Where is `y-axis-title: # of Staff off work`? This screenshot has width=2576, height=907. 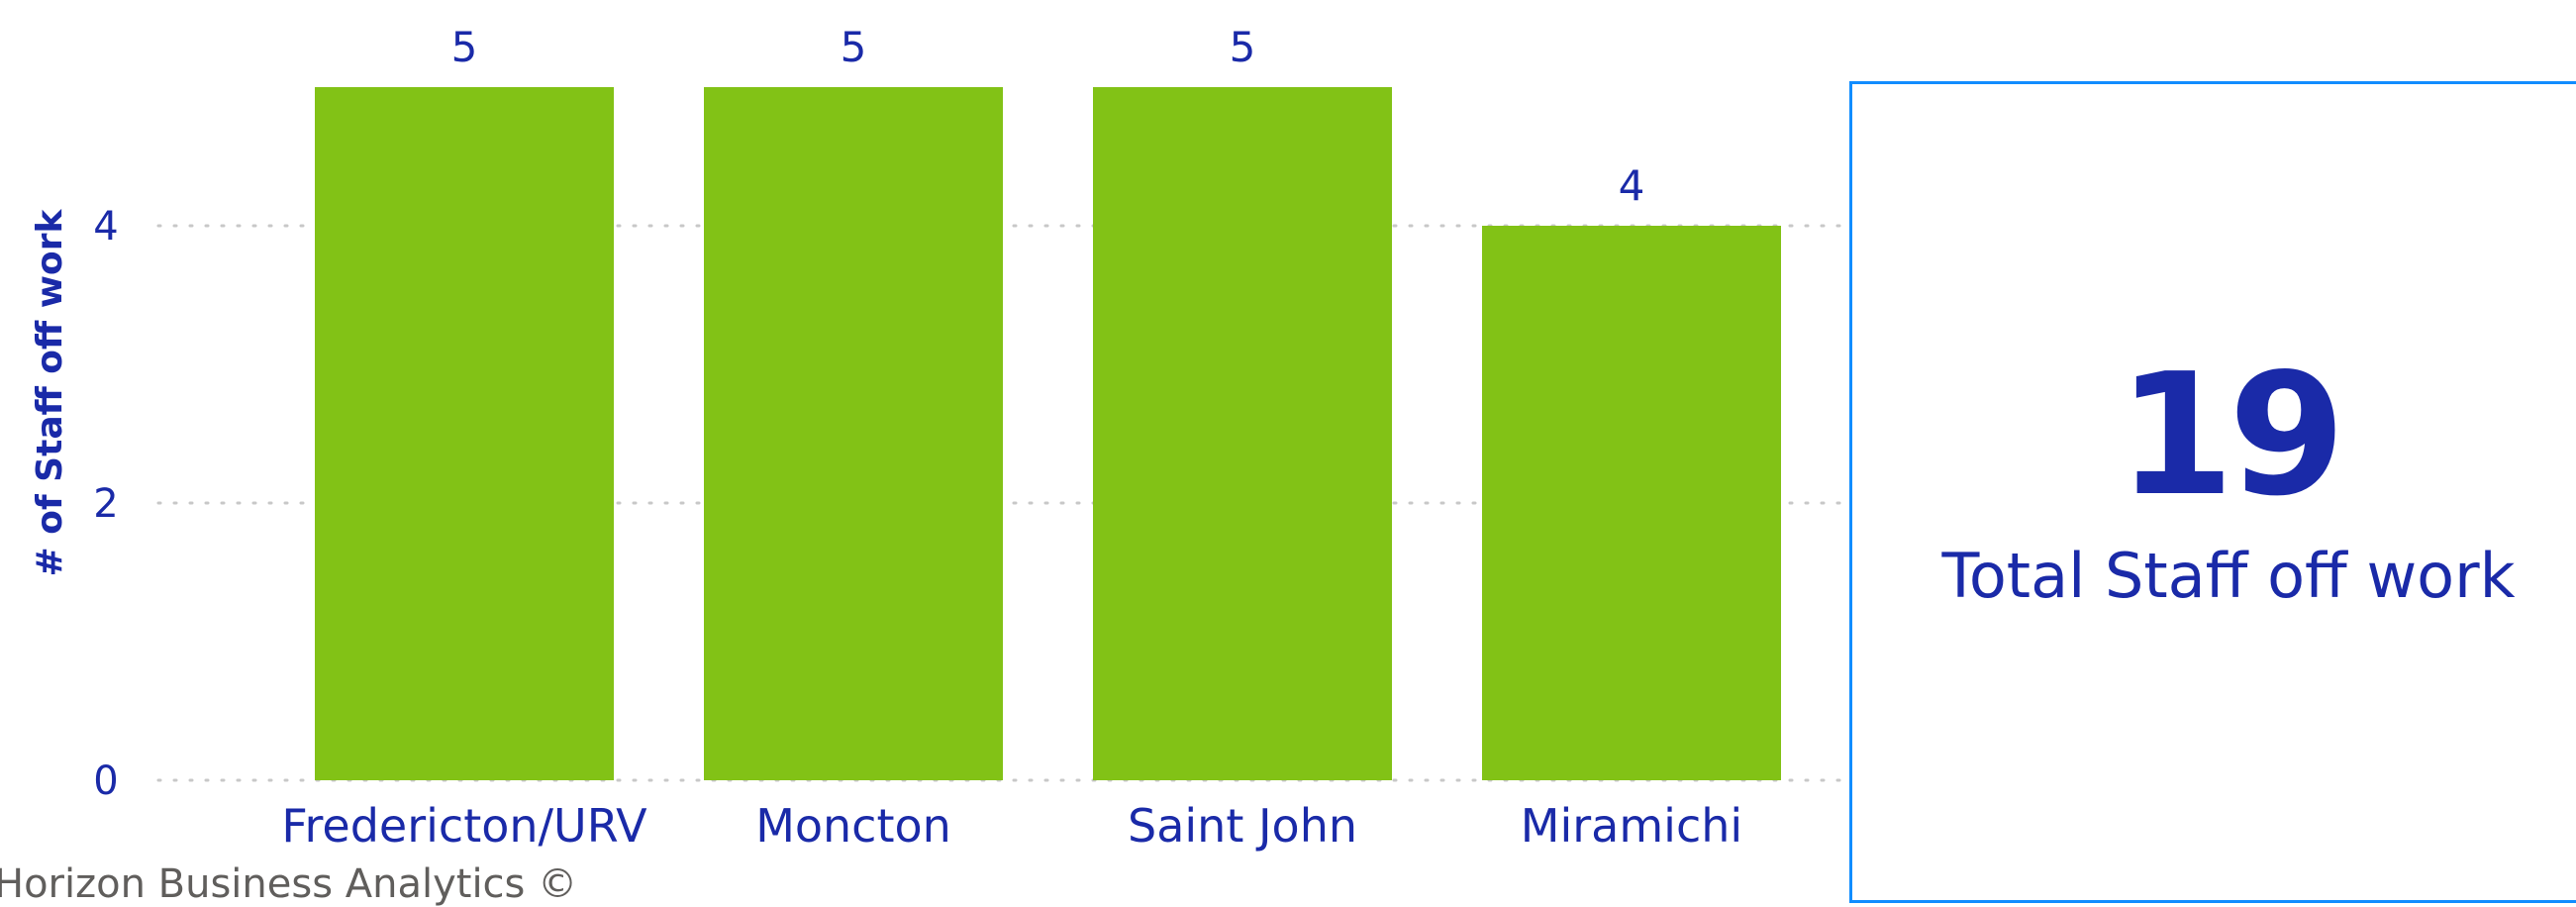
y-axis-title: # of Staff off work is located at coordinates (50, 393).